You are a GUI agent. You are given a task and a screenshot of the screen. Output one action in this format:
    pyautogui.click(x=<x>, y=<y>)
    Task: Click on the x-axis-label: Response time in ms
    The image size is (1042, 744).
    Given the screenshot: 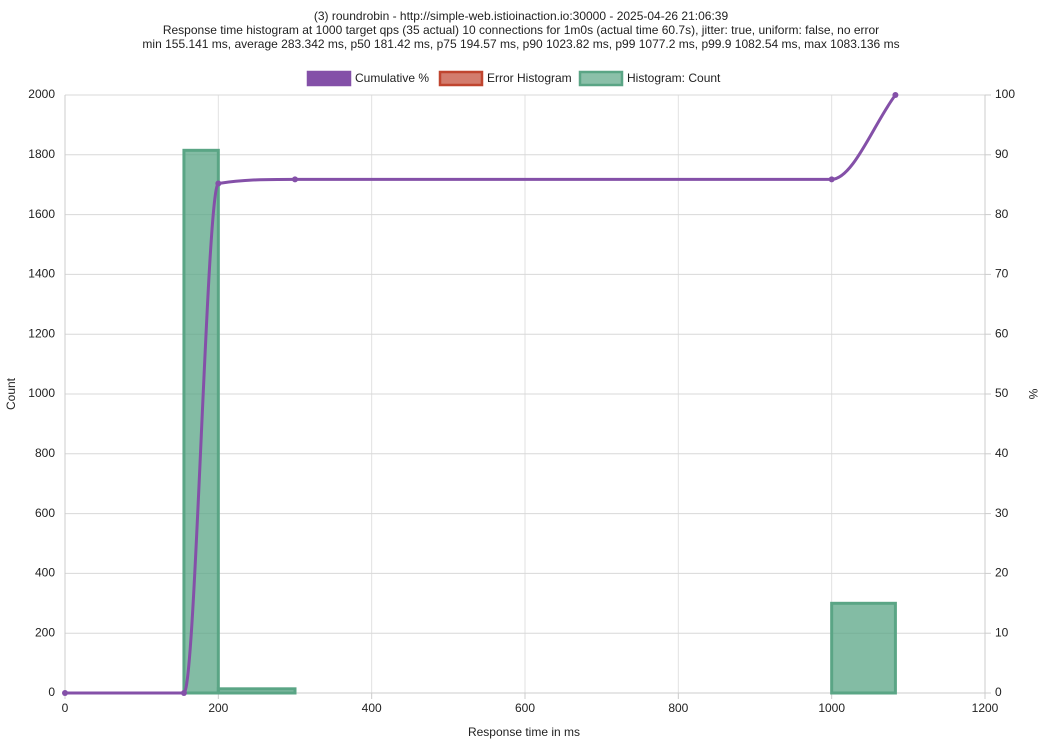 What is the action you would take?
    pyautogui.click(x=524, y=732)
    